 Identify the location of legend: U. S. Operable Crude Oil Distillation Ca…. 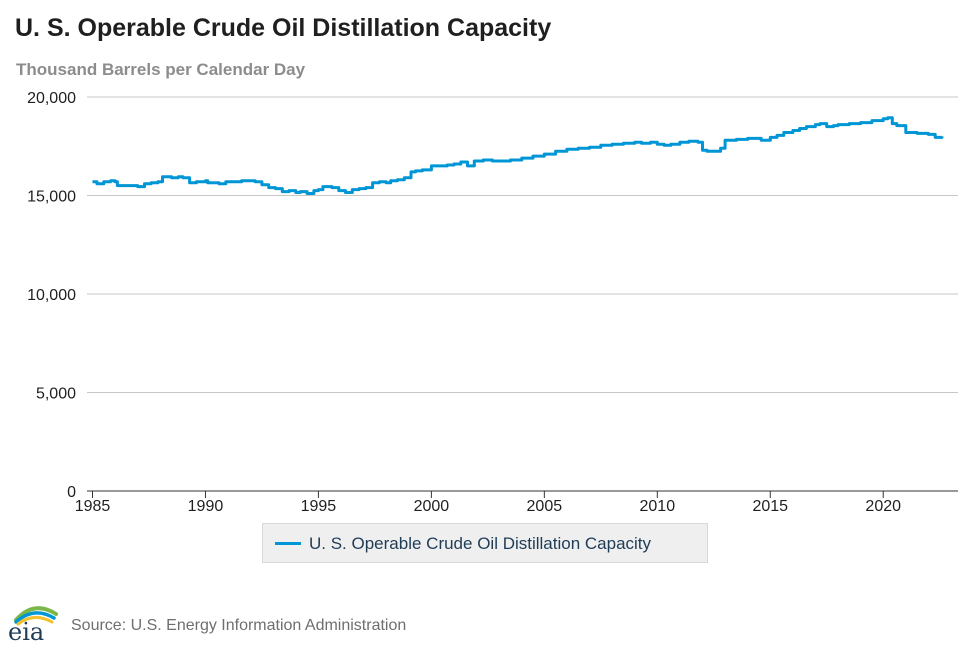
(485, 543).